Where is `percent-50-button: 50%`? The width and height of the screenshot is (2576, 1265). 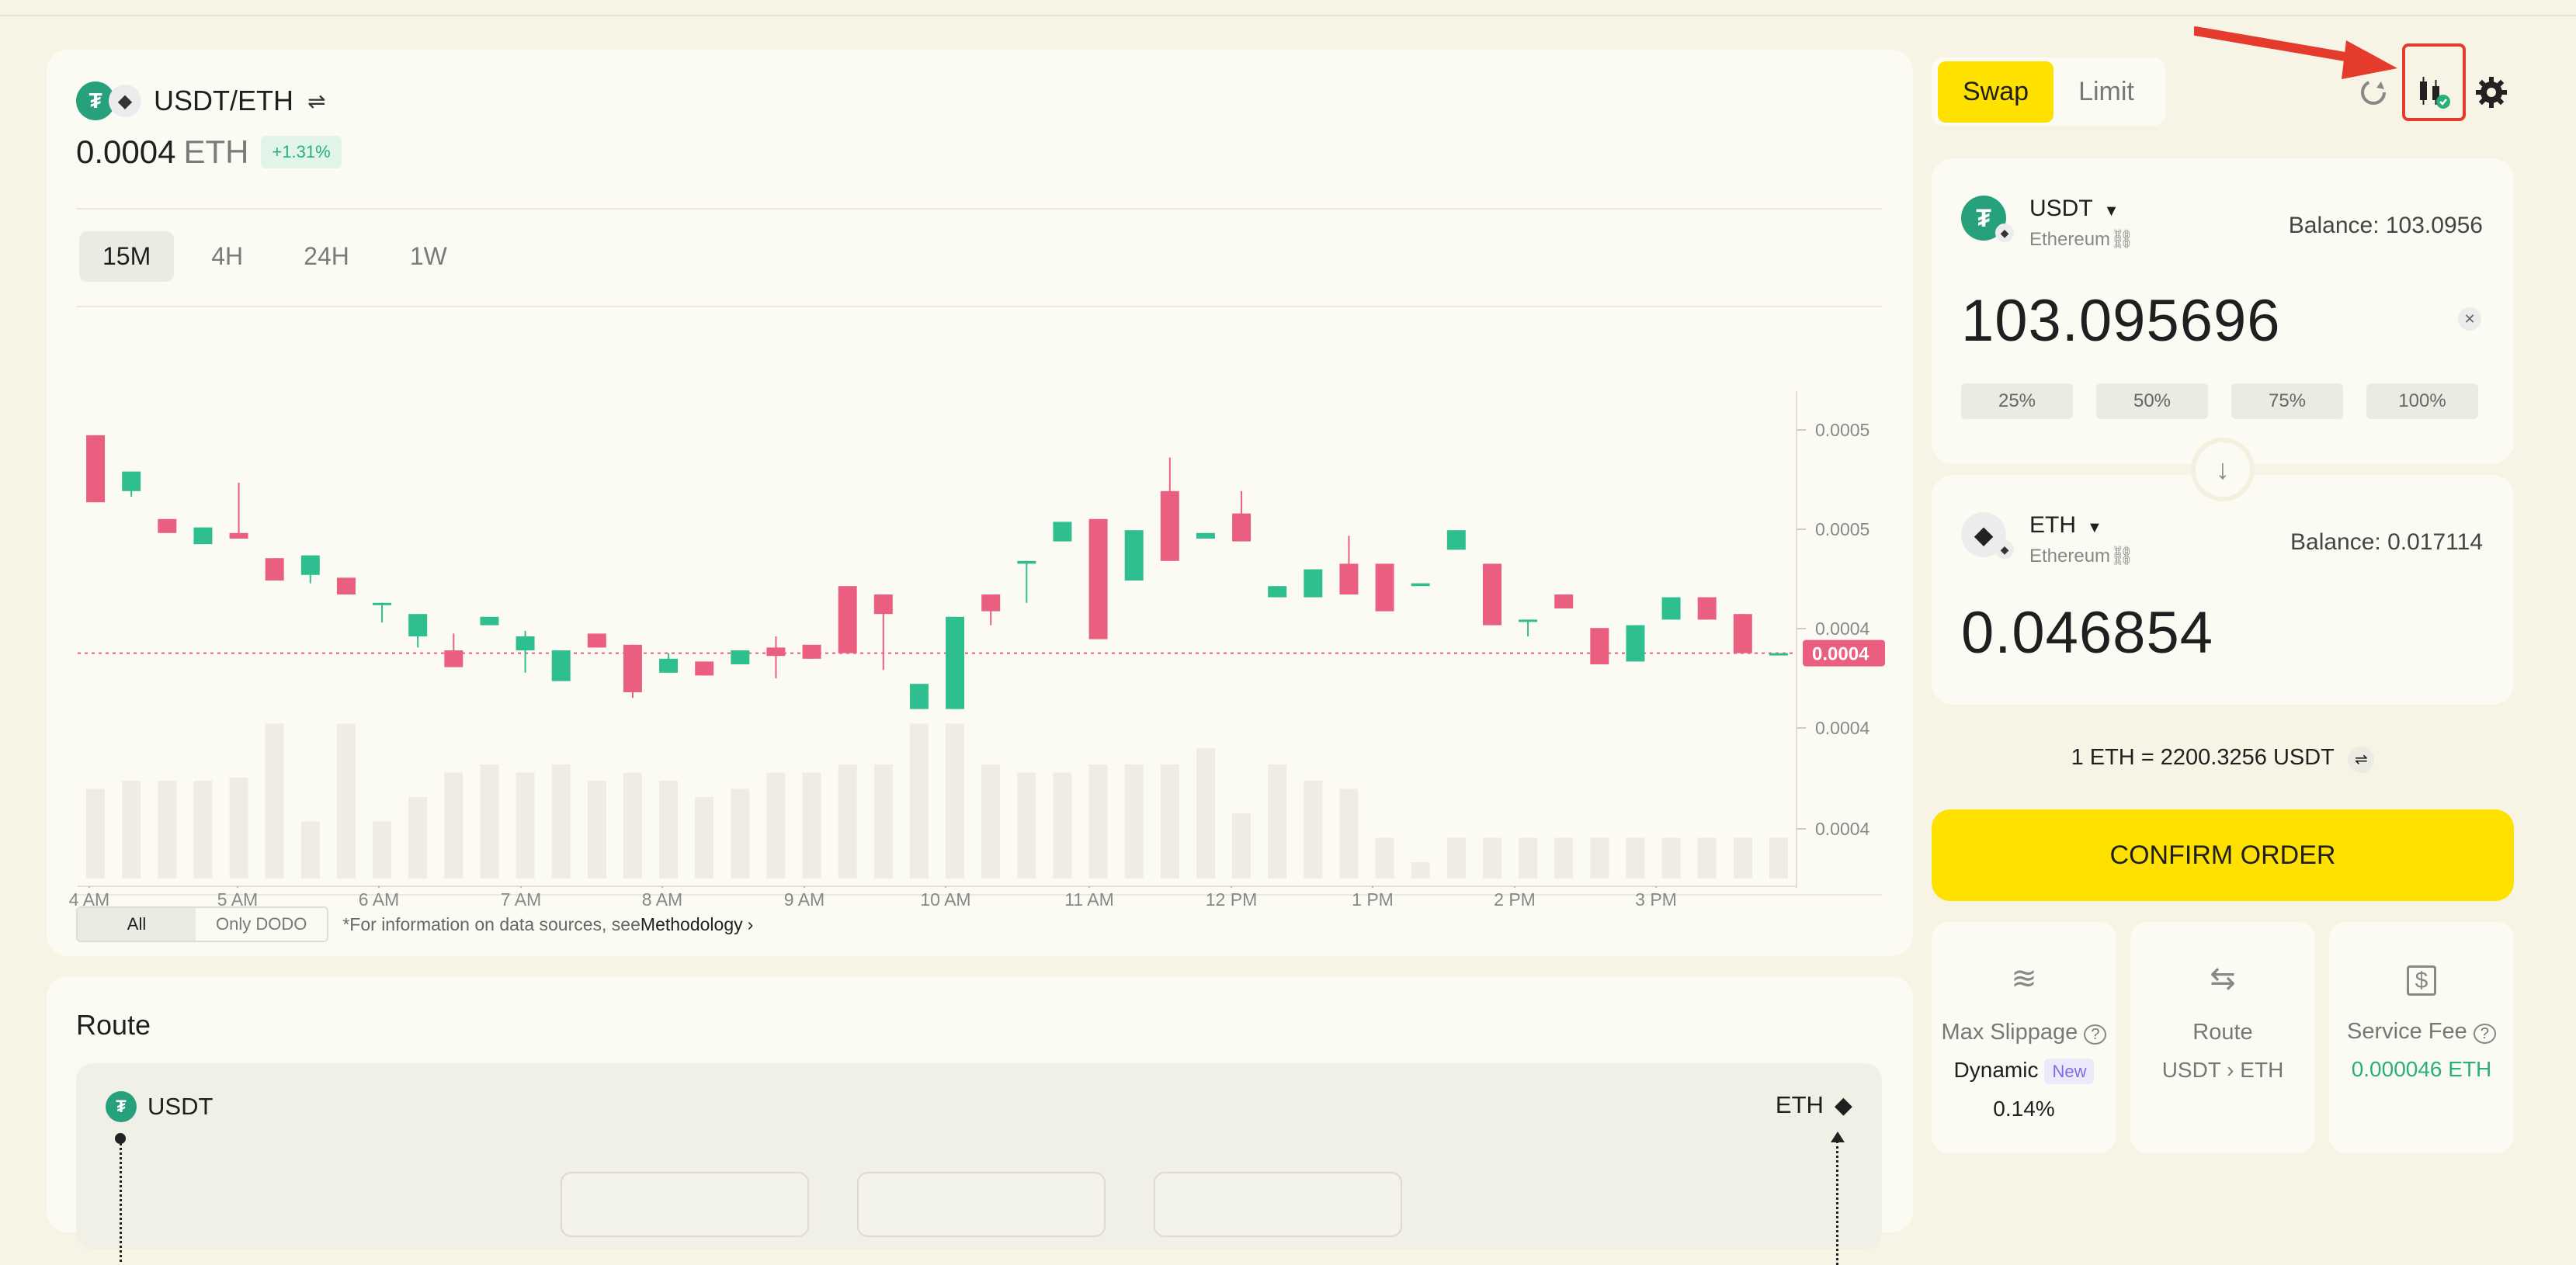
percent-50-button: 50% is located at coordinates (2152, 401).